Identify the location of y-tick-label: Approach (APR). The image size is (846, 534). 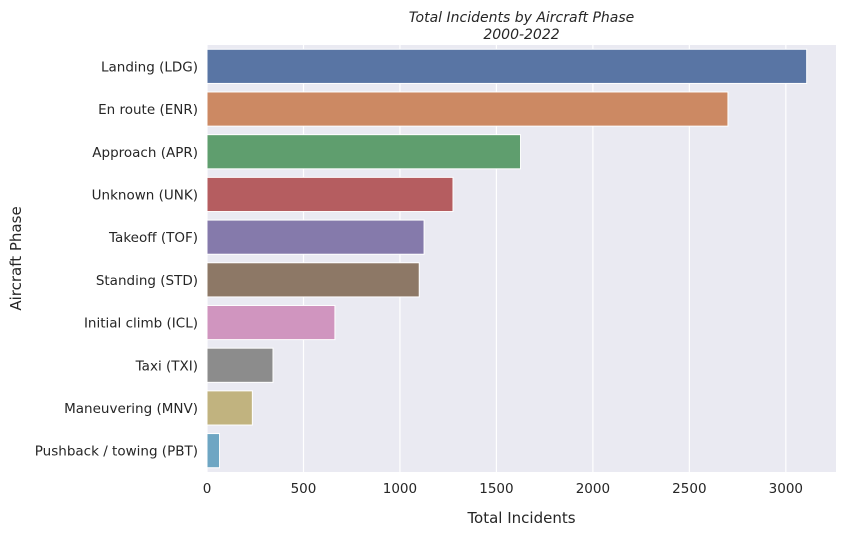
(145, 153).